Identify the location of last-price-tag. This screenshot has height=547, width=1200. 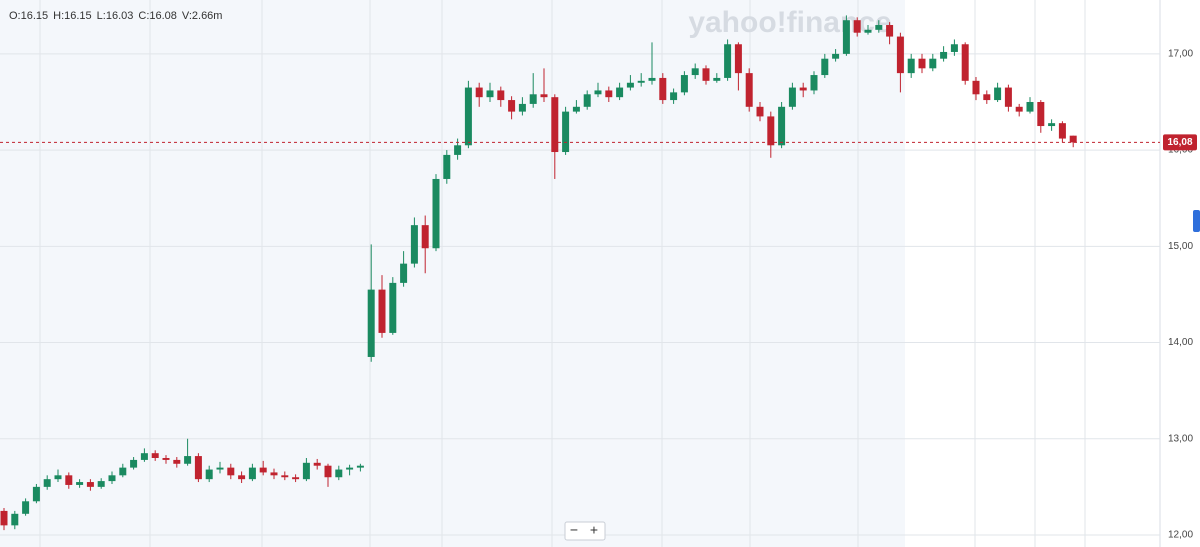
(1180, 142).